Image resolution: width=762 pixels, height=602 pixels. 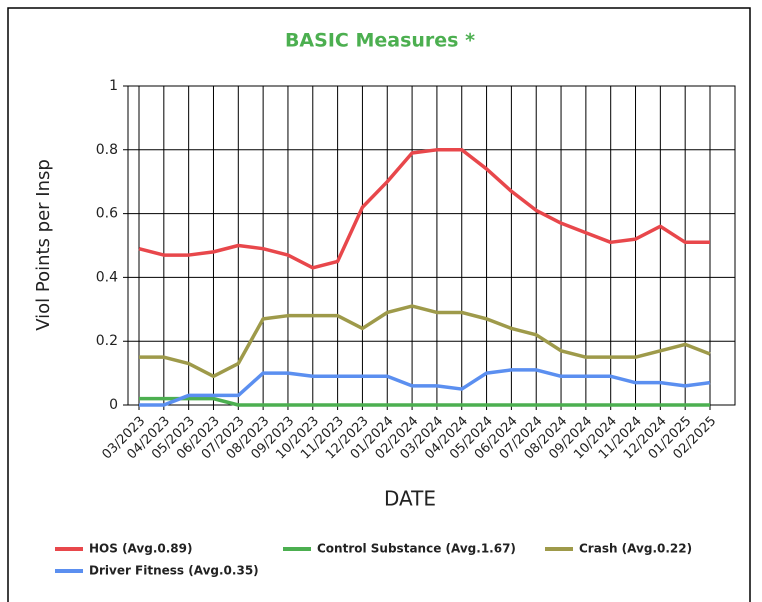 What do you see at coordinates (174, 571) in the screenshot?
I see `legend-label: Driver Fitness (Avg.0.35)` at bounding box center [174, 571].